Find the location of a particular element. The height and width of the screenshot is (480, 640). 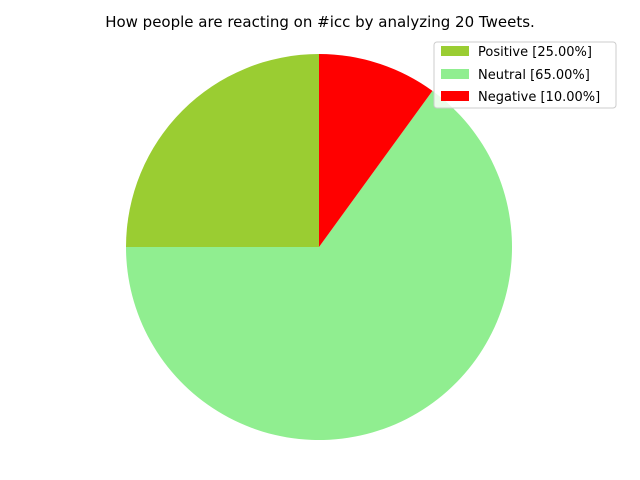

legend-frame is located at coordinates (525, 75).